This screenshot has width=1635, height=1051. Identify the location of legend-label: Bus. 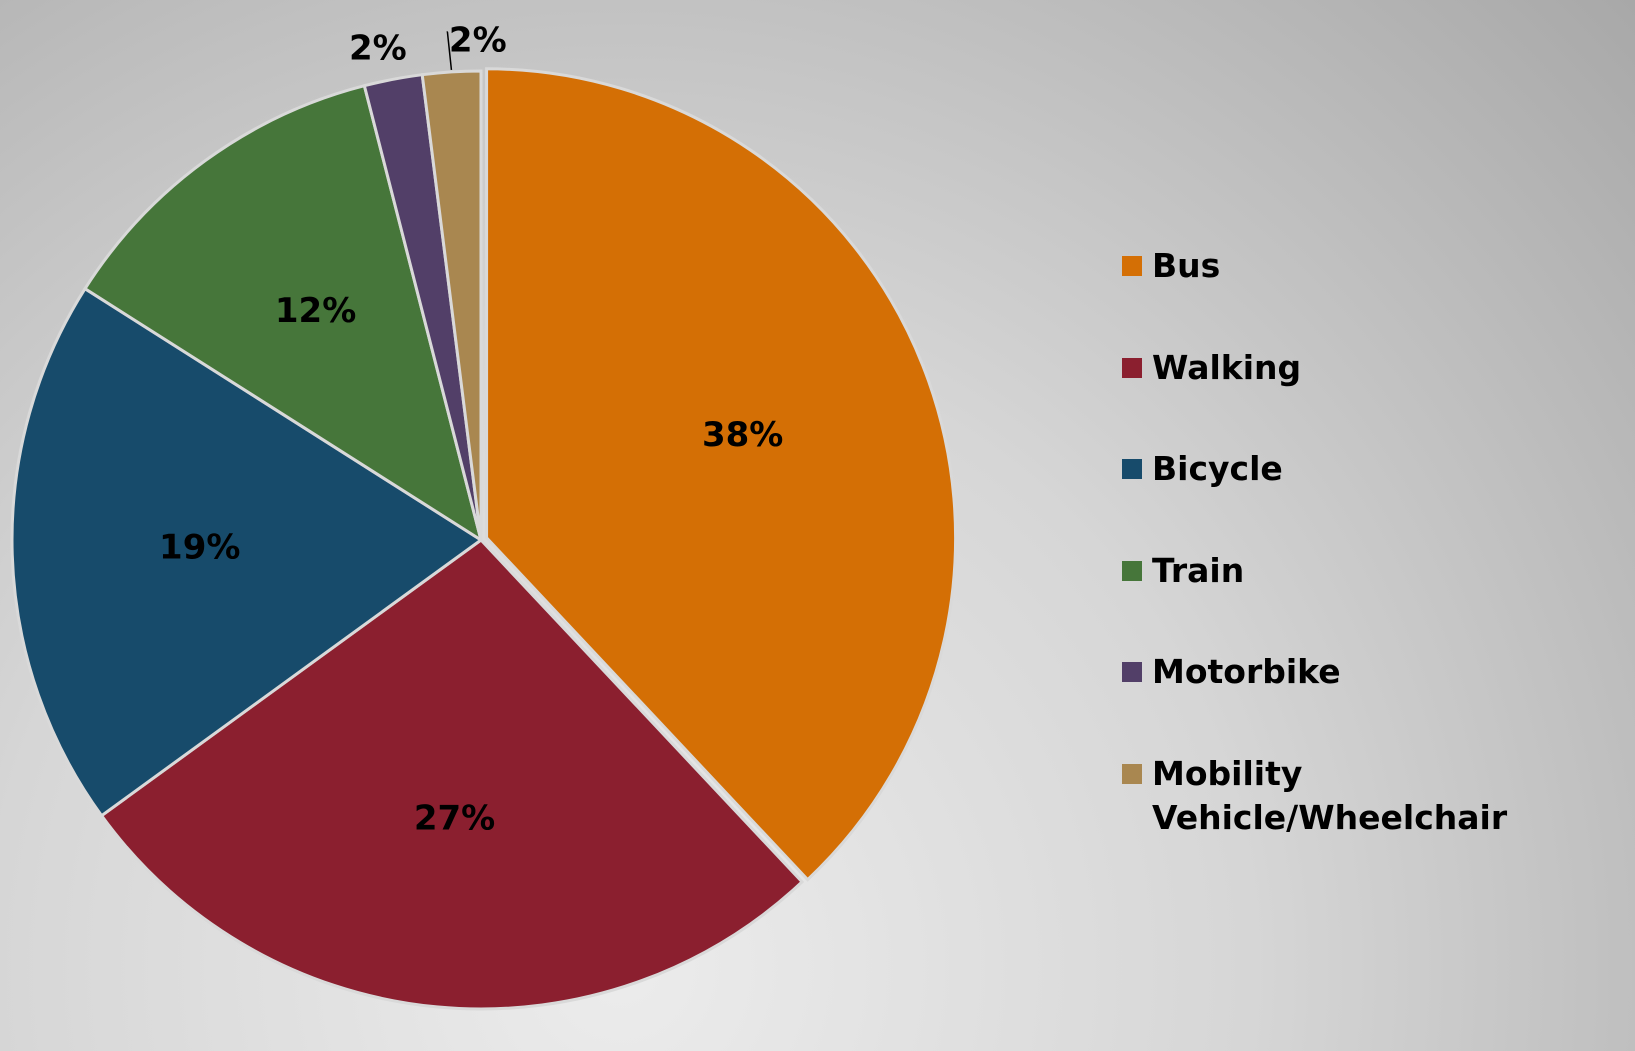
(1186, 265).